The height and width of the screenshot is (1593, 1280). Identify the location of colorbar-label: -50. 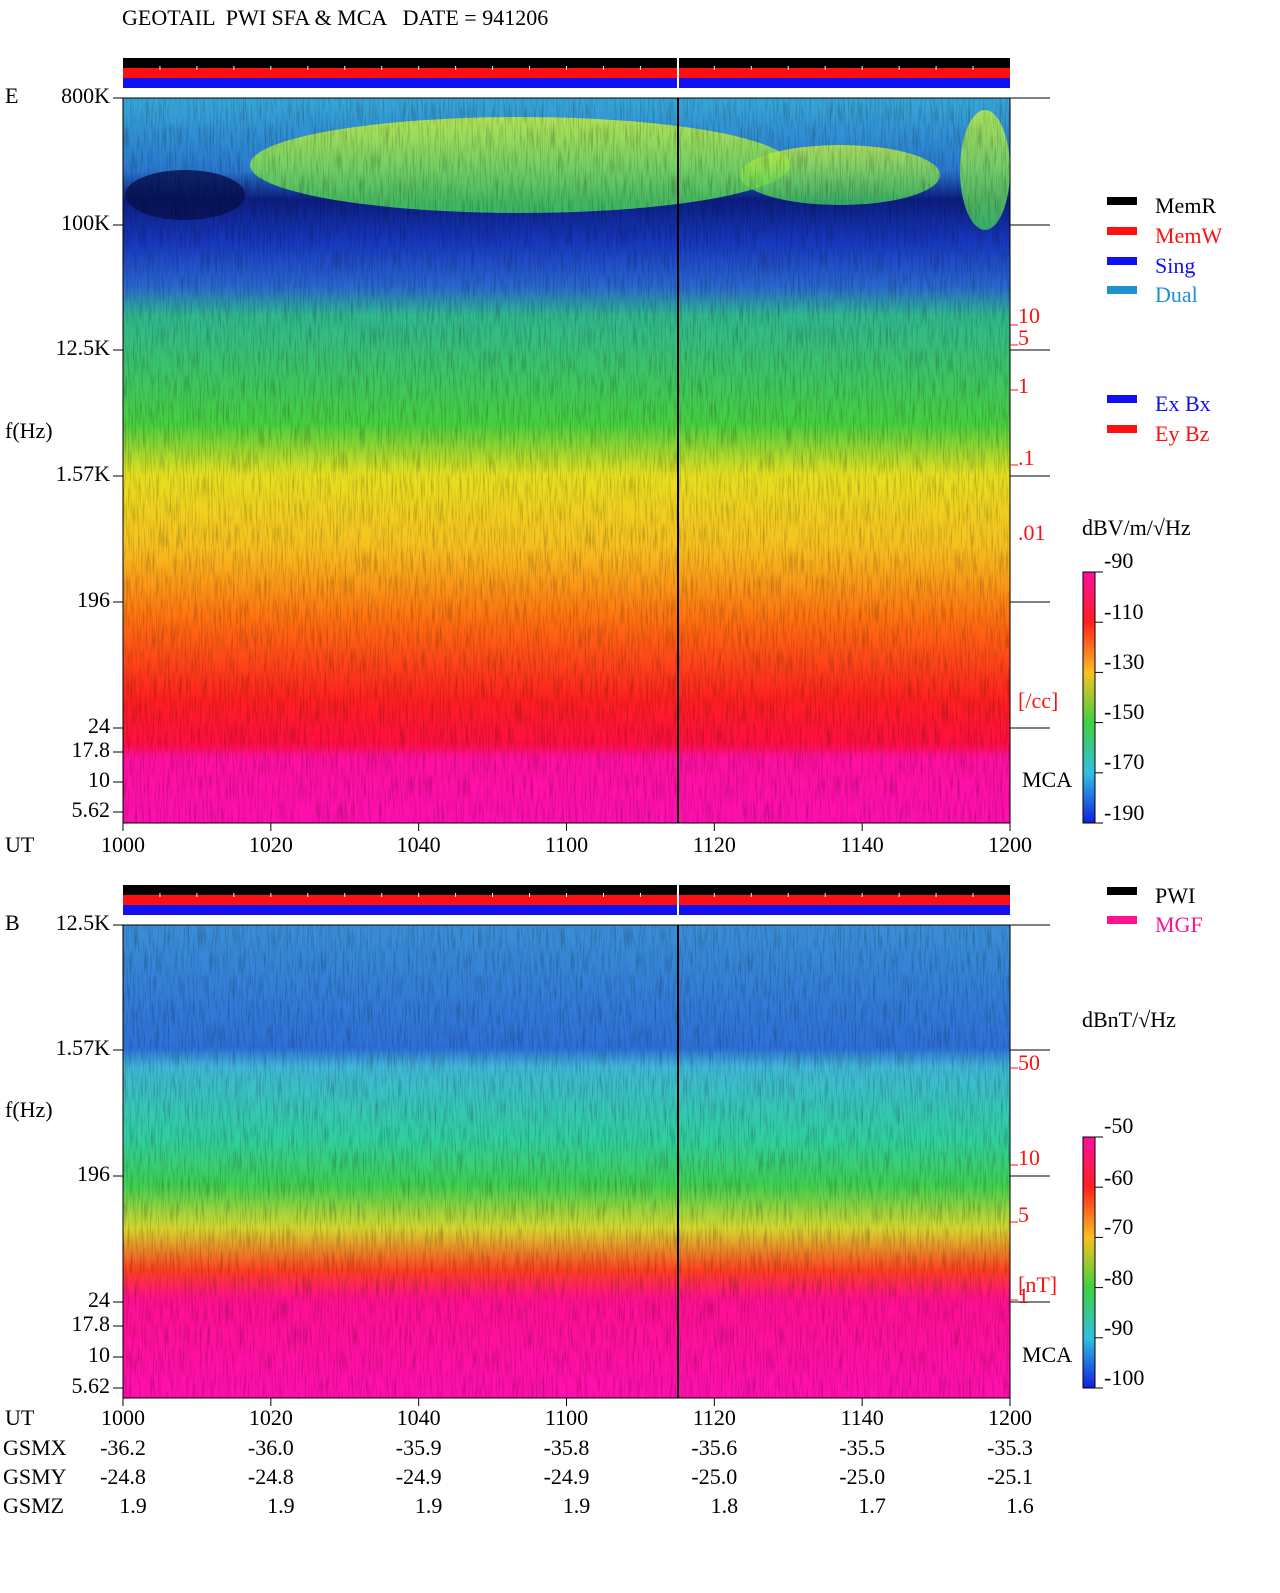
(1118, 1125).